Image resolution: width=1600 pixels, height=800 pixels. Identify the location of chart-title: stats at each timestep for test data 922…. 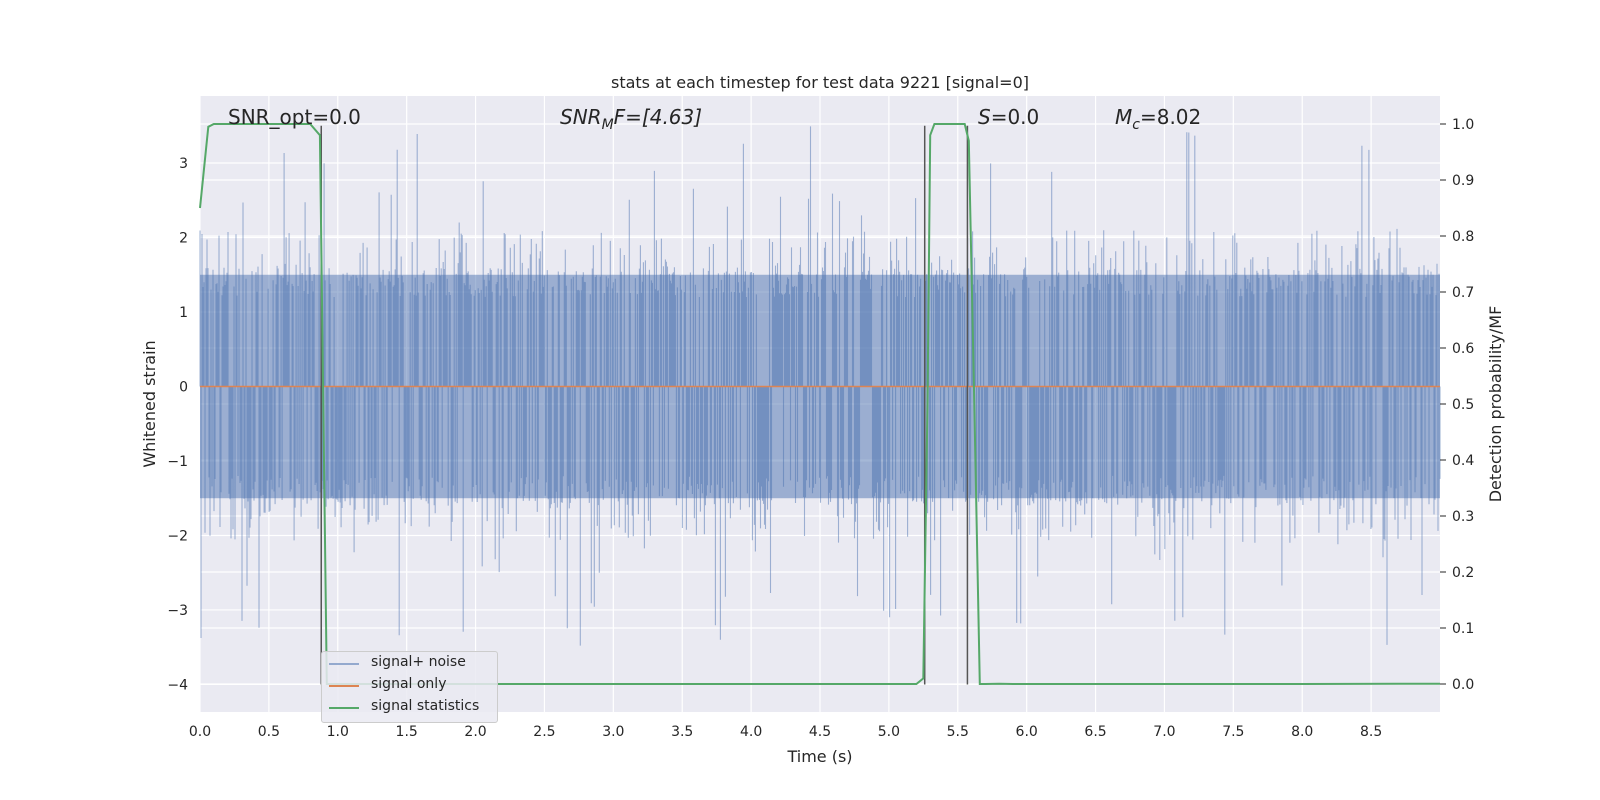
(820, 82).